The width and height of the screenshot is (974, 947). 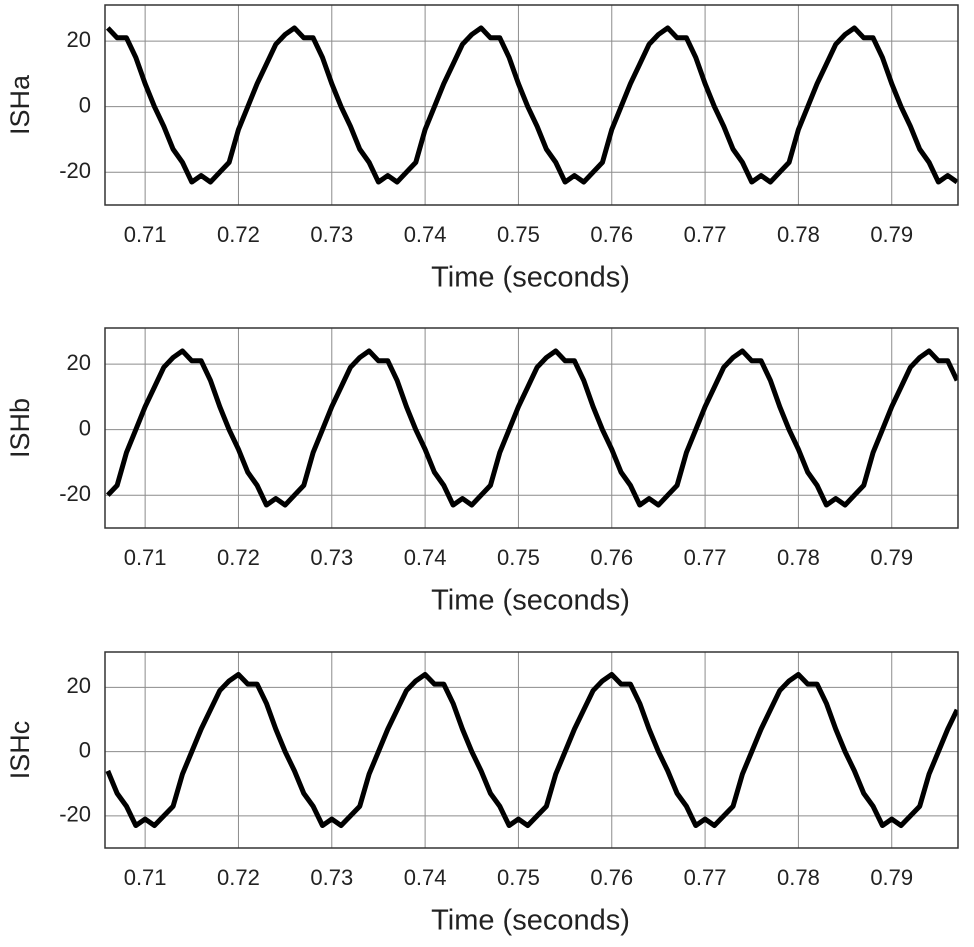 I want to click on y-axis-label: ISHb, so click(x=20, y=428).